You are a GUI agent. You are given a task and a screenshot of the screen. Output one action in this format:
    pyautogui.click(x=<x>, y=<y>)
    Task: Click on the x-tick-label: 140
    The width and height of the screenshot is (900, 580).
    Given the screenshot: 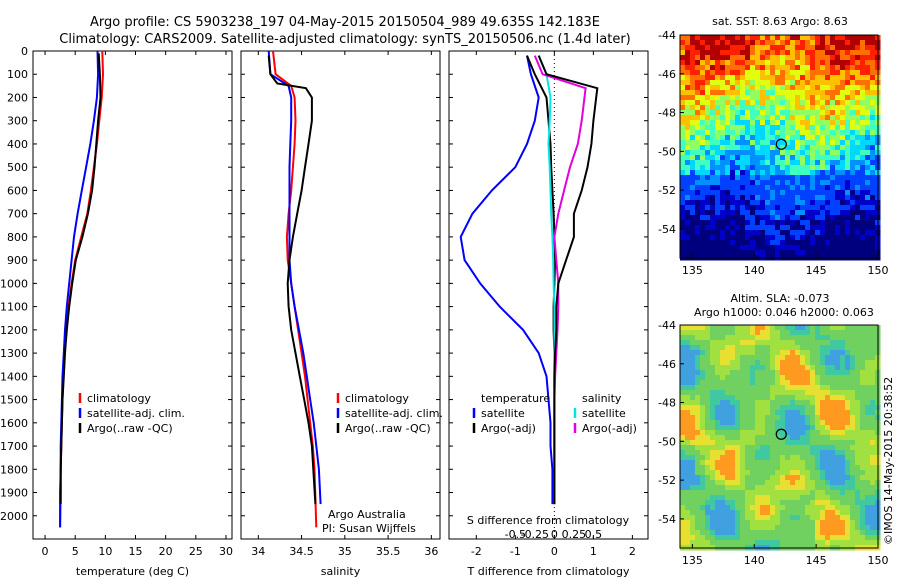 What is the action you would take?
    pyautogui.click(x=754, y=270)
    